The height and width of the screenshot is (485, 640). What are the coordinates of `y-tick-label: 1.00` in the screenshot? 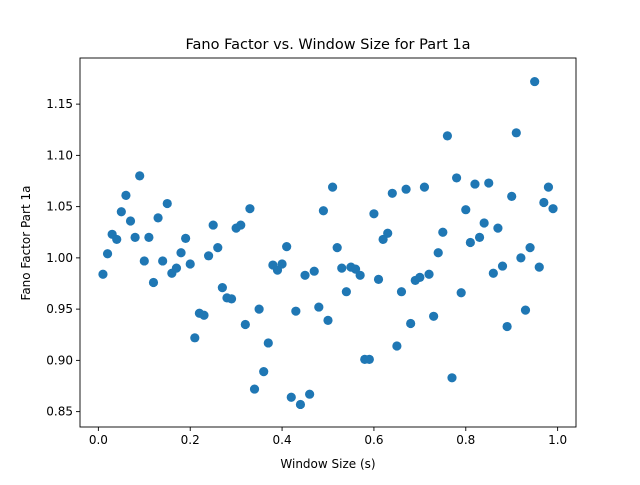 It's located at (59, 258).